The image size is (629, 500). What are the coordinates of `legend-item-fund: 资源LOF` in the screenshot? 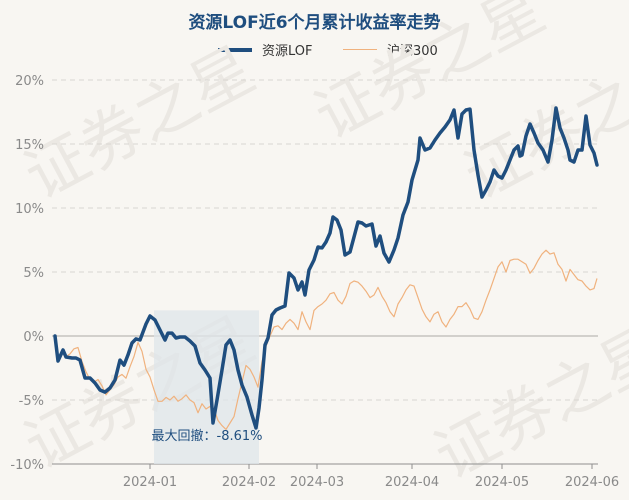 It's located at (265, 49).